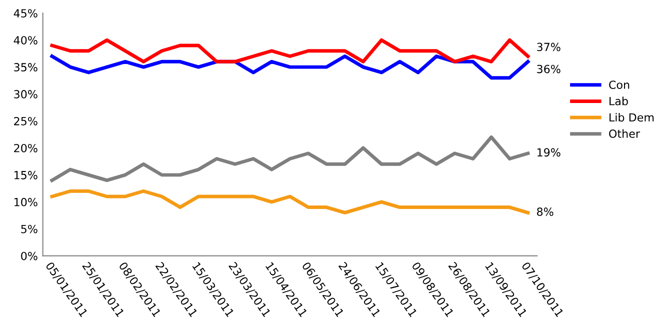 The image size is (659, 328). What do you see at coordinates (26, 121) in the screenshot?
I see `y-tick-label: 25%` at bounding box center [26, 121].